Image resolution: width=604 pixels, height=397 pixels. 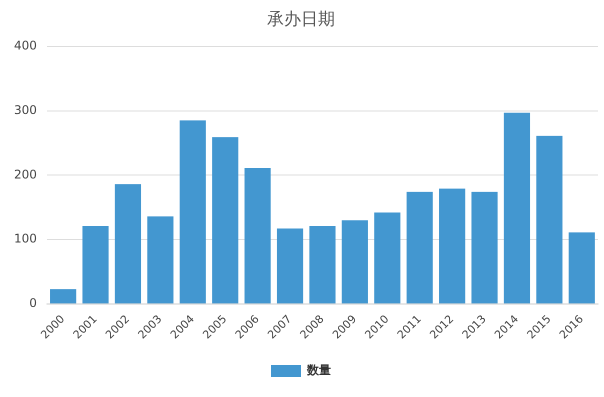 What do you see at coordinates (318, 370) in the screenshot?
I see `legend-label: 数量` at bounding box center [318, 370].